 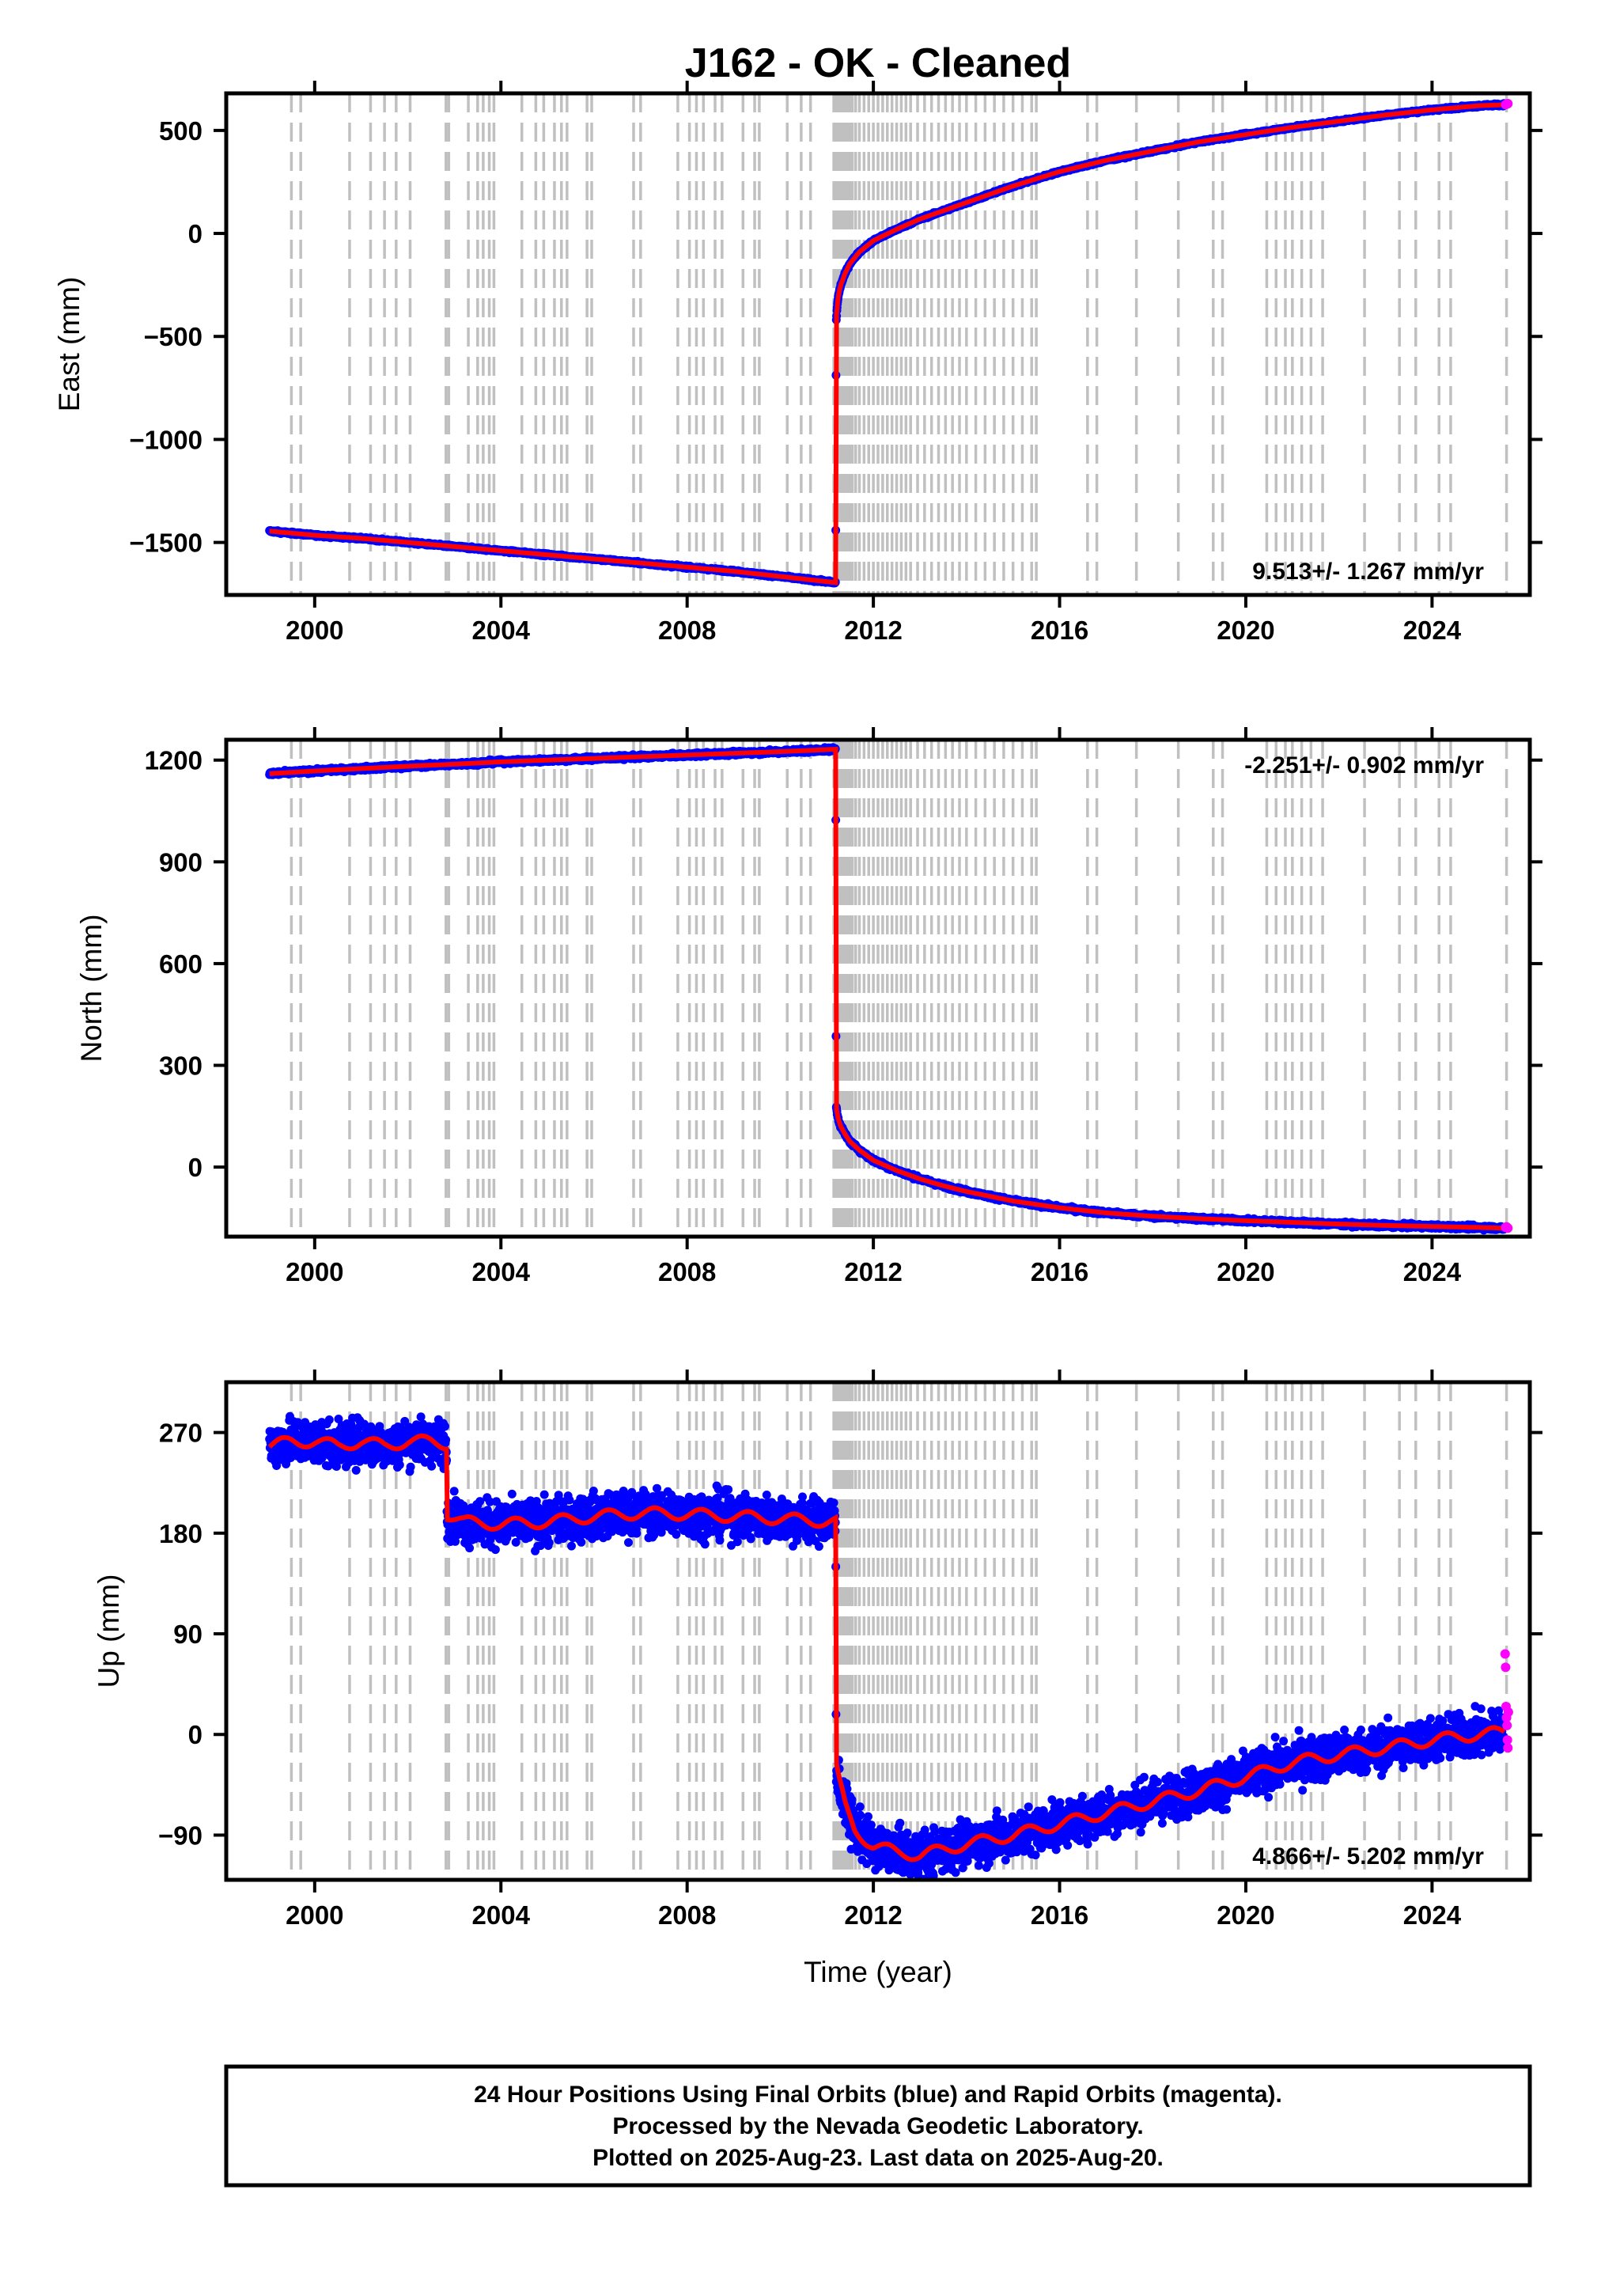 I want to click on y-tick-label: −1000, so click(x=166, y=439).